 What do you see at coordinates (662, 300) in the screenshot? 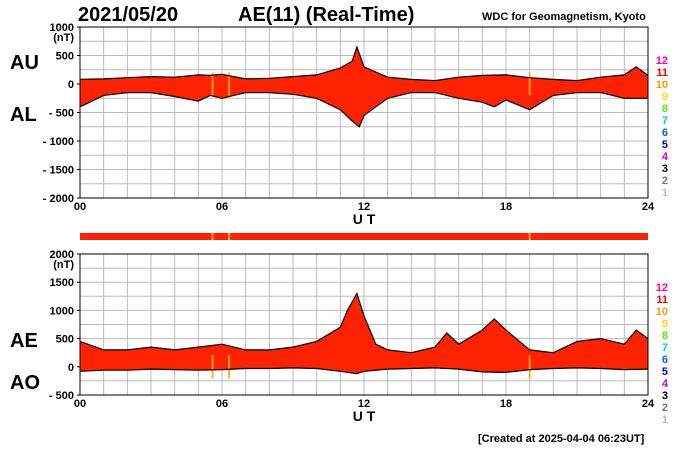
I see `panel2-legend-entry-11: 11` at bounding box center [662, 300].